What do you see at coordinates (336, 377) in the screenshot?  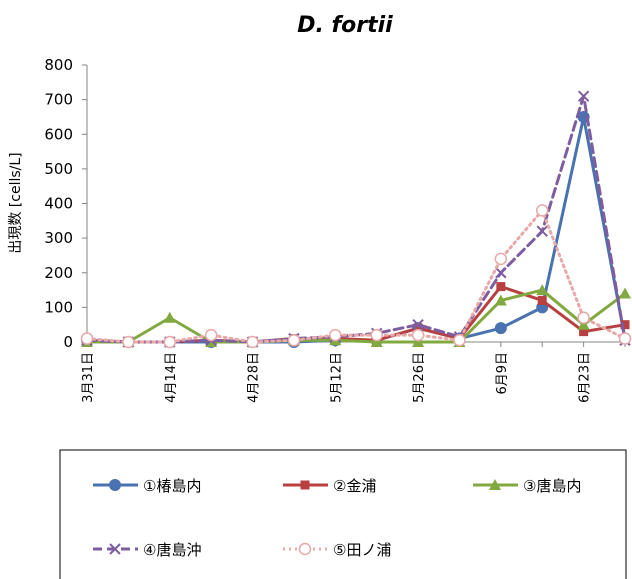 I see `x-tick-label: 5月12日` at bounding box center [336, 377].